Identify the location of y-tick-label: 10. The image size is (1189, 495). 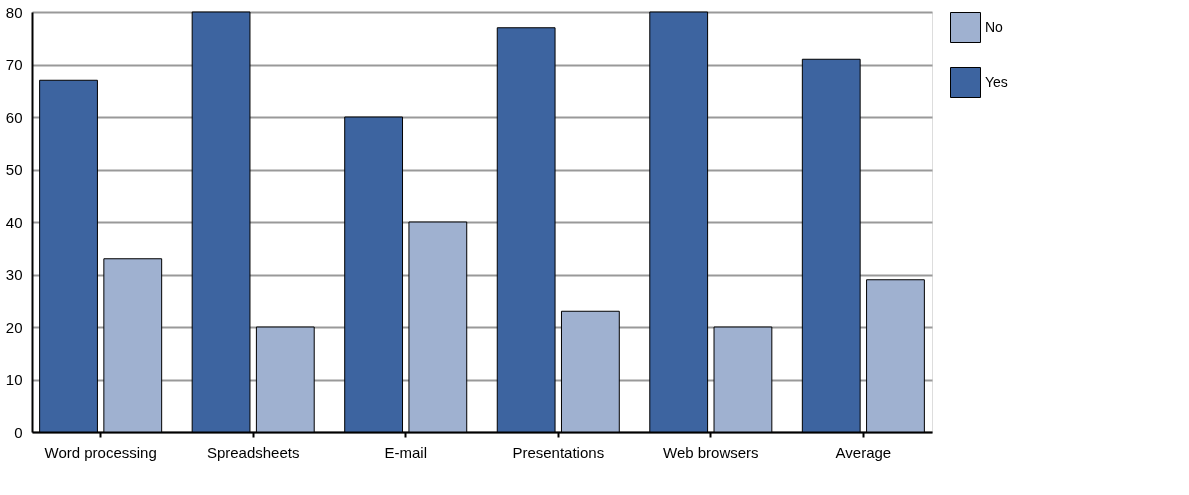
(14, 379).